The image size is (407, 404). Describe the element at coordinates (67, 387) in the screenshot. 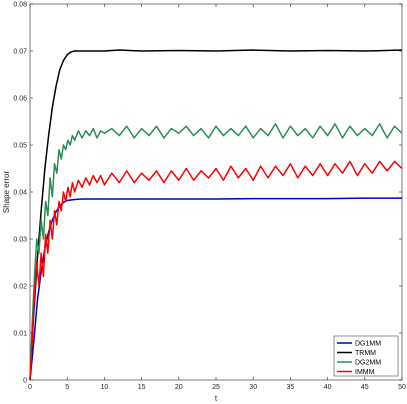

I see `x-tick-label: 5` at that location.